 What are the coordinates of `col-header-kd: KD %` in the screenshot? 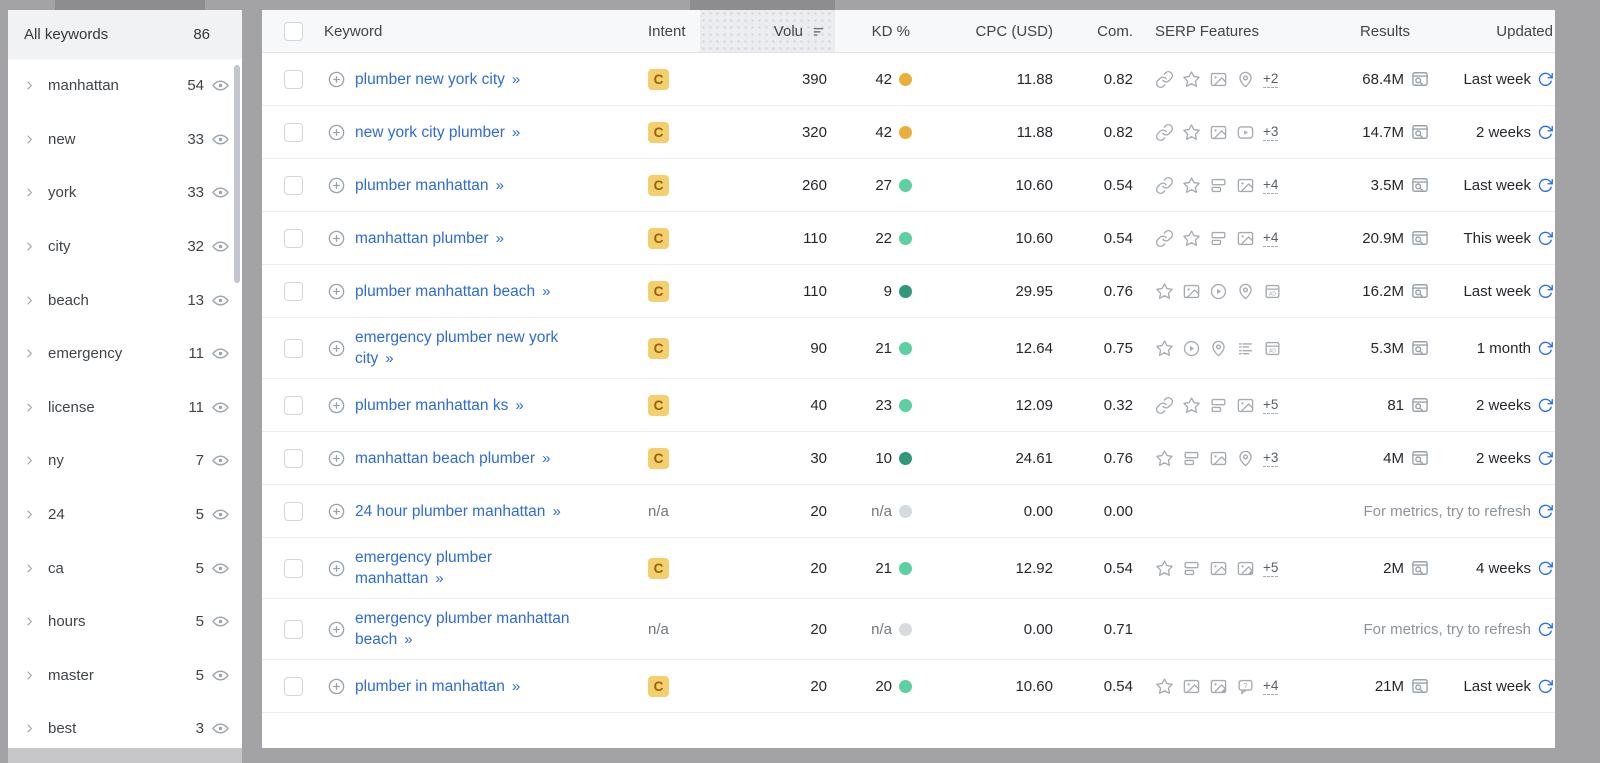 It's located at (890, 31).